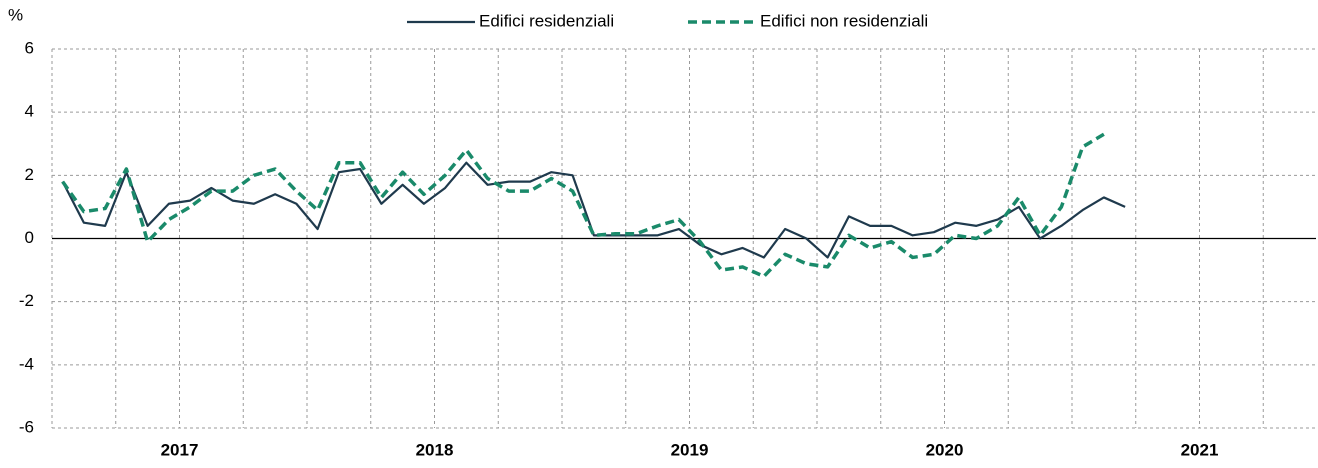  Describe the element at coordinates (29, 47) in the screenshot. I see `y-tick-label: 6` at that location.